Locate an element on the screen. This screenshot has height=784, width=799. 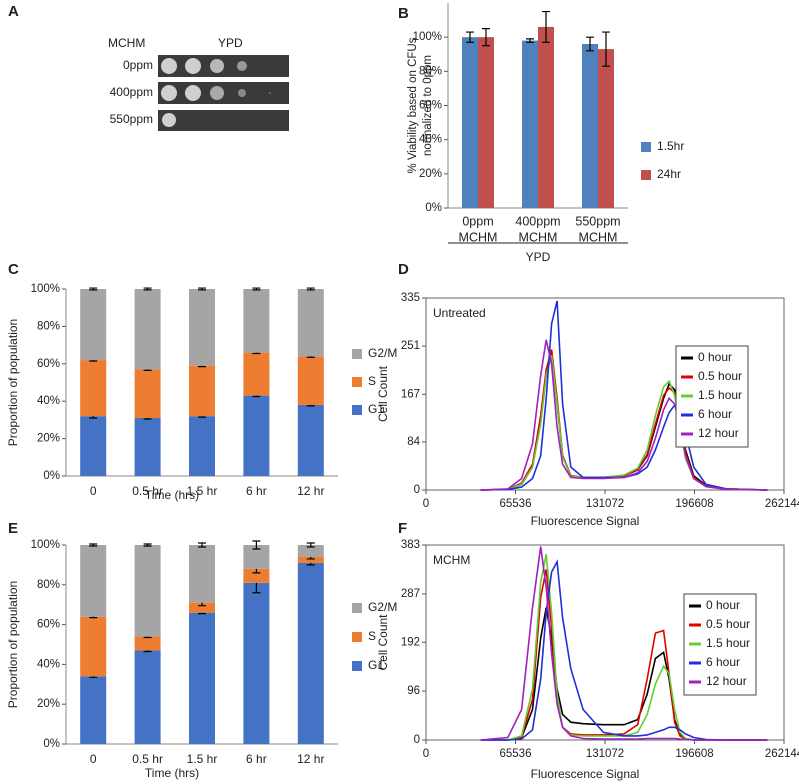
x-tick-label: 131072 is located at coordinates (605, 504).